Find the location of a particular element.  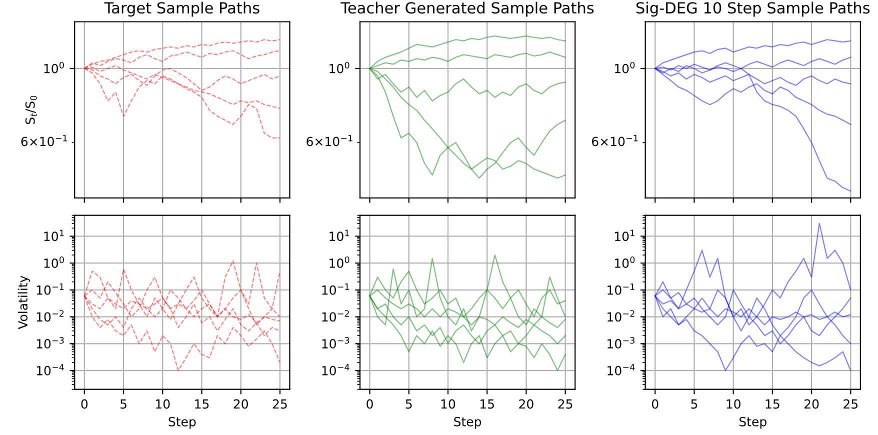

chart-title: Teacher Generated Sample Paths is located at coordinates (467, 9).